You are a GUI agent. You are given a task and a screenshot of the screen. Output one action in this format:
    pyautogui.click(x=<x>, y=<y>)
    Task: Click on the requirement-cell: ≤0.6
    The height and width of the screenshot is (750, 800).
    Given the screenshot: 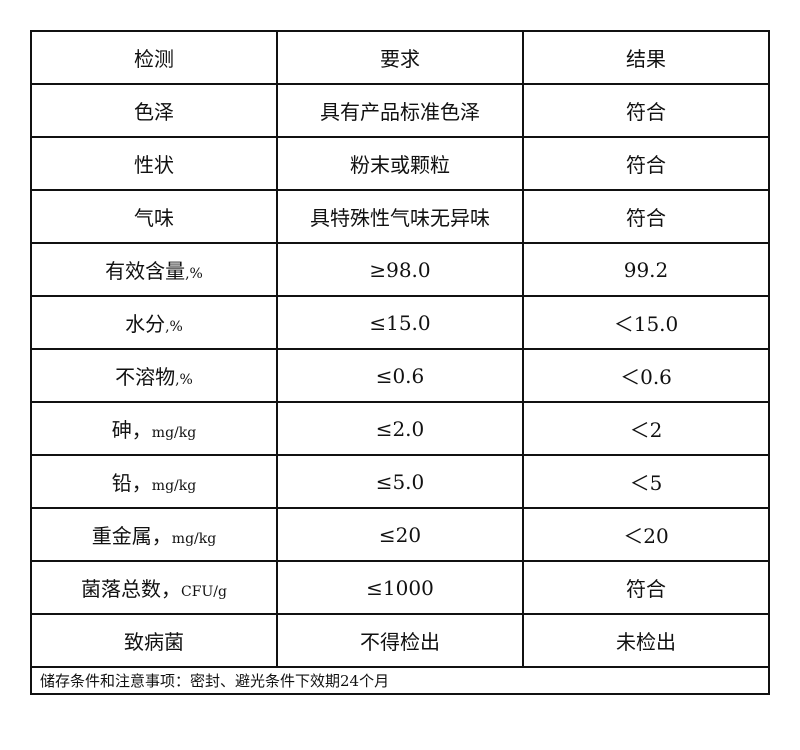 What is the action you would take?
    pyautogui.click(x=400, y=375)
    